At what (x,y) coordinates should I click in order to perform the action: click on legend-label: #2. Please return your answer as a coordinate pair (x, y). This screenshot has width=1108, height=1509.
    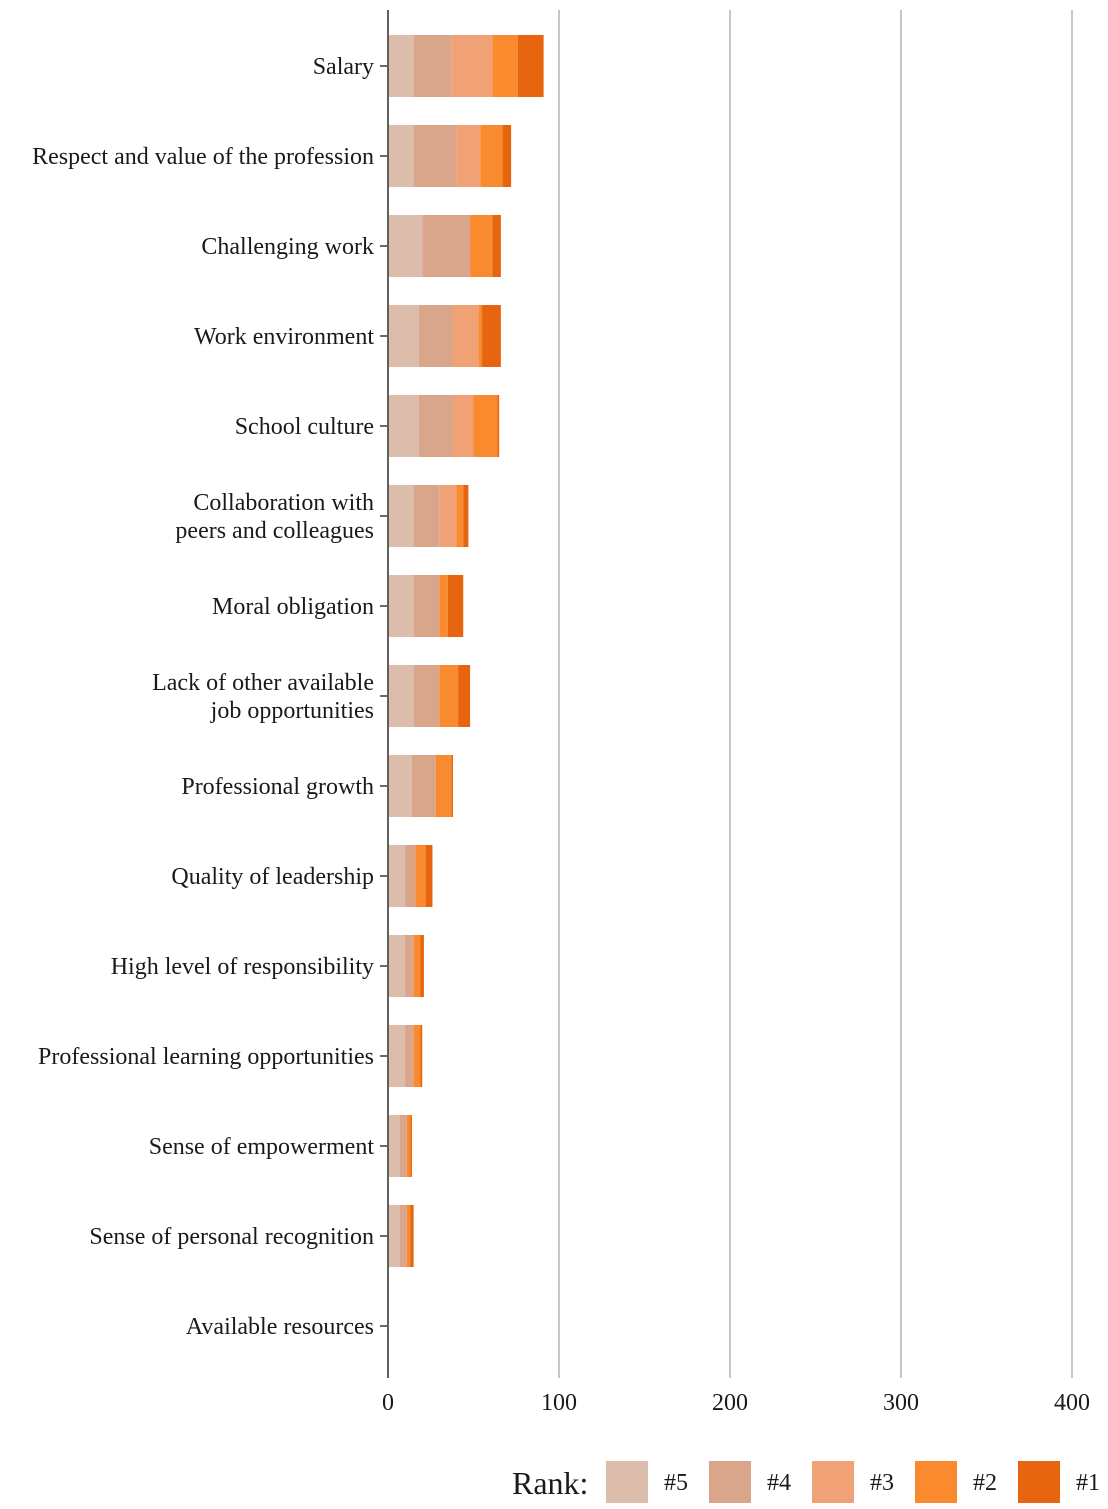
    Looking at the image, I should click on (985, 1483).